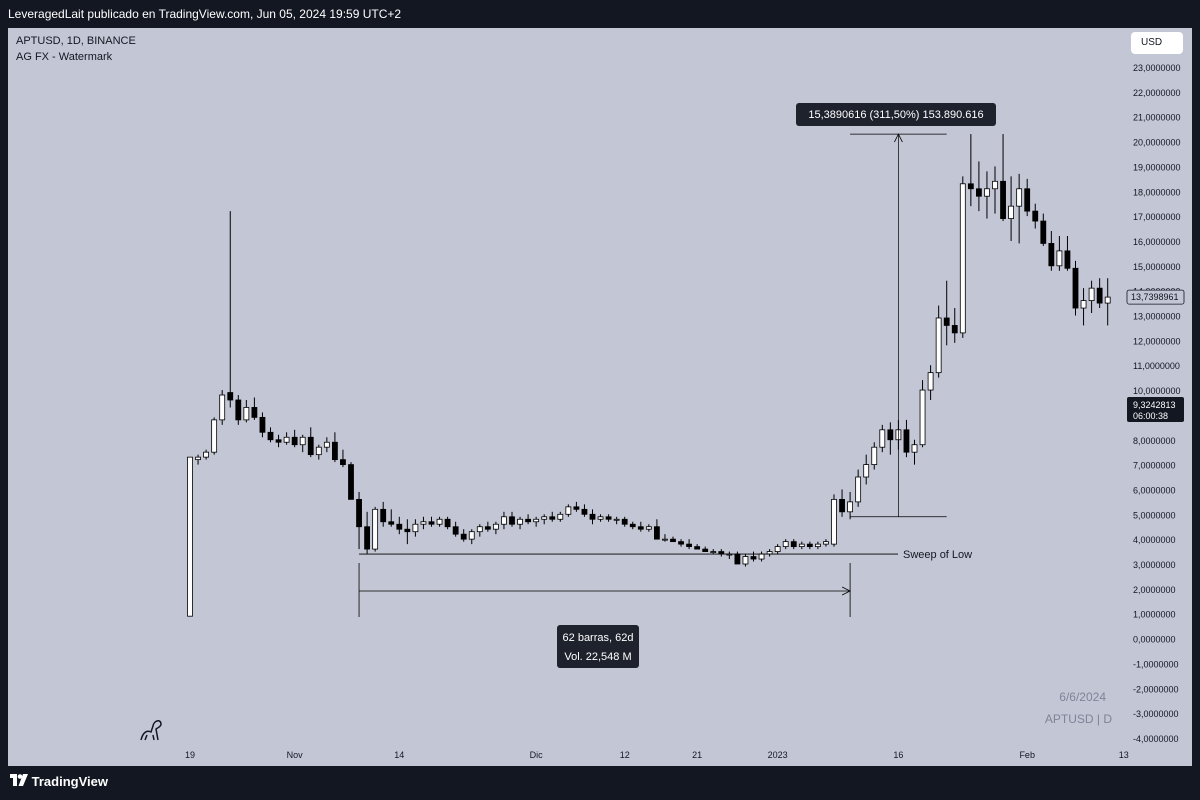 This screenshot has width=1200, height=800. What do you see at coordinates (697, 755) in the screenshot?
I see `x-tick-label: 21` at bounding box center [697, 755].